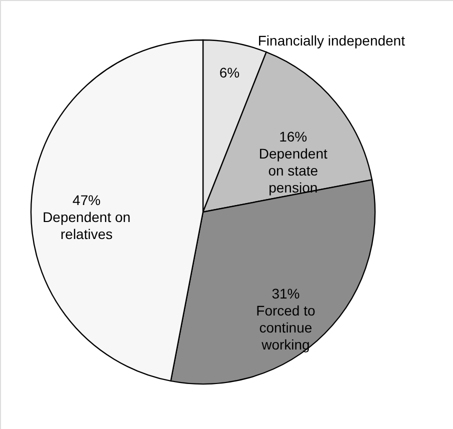 The image size is (453, 429). What do you see at coordinates (286, 327) in the screenshot?
I see `slice-label: Forced to continue working` at bounding box center [286, 327].